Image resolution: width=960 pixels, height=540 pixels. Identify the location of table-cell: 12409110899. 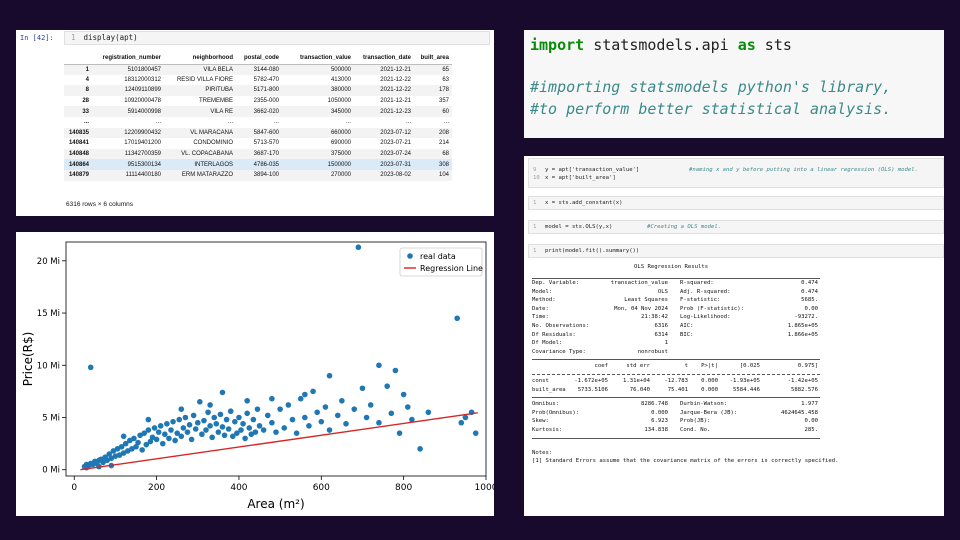
(128, 90).